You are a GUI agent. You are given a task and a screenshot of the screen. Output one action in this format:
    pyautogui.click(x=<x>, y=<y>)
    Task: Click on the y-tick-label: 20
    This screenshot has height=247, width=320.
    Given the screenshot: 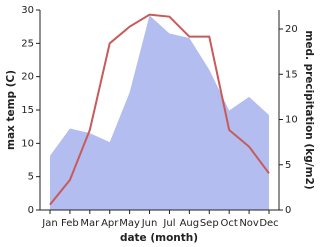 What is the action you would take?
    pyautogui.click(x=27, y=77)
    